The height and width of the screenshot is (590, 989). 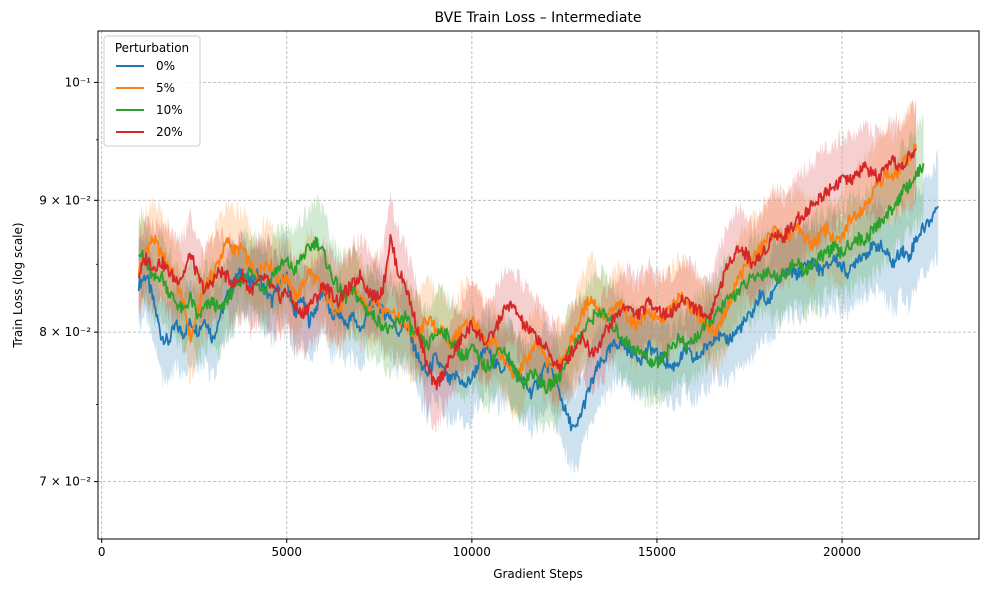 What do you see at coordinates (538, 574) in the screenshot?
I see `x-axis-label: Gradient Steps` at bounding box center [538, 574].